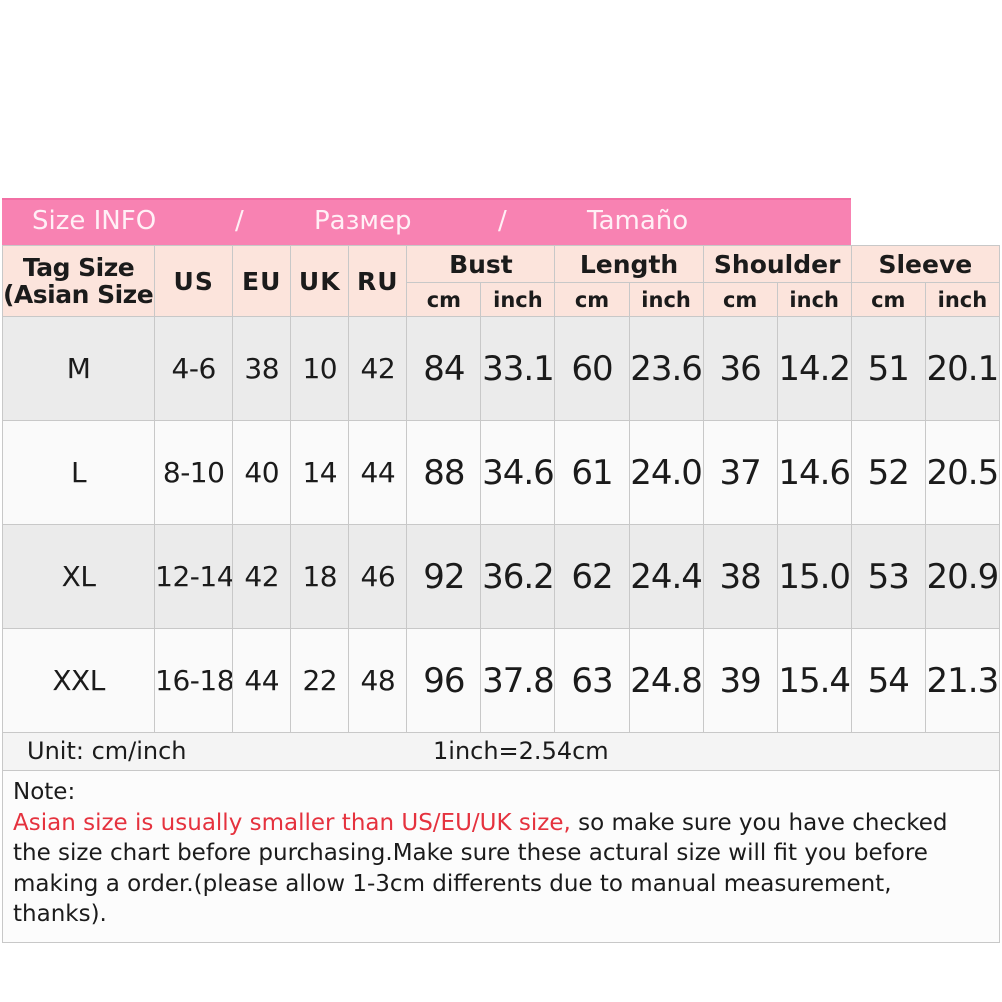 The image size is (1002, 1002). Describe the element at coordinates (962, 576) in the screenshot. I see `table-cell: 20.9` at that location.